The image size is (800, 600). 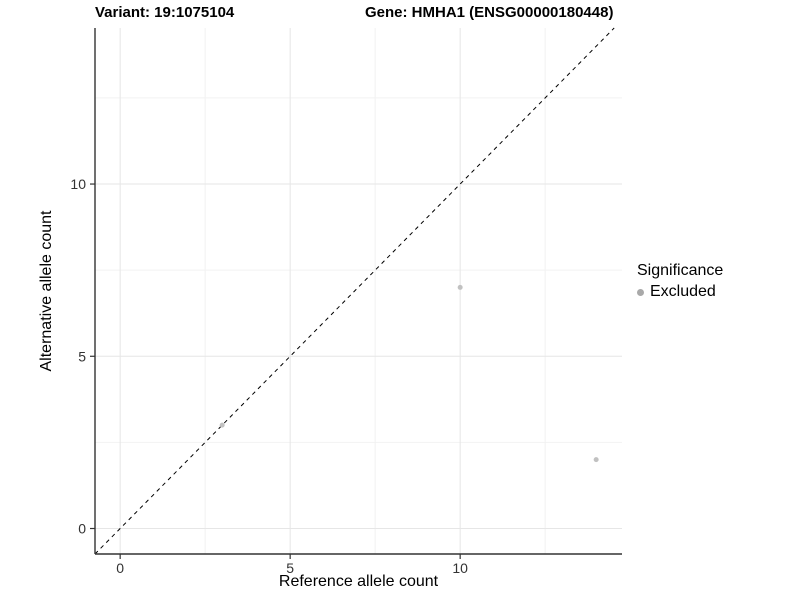 I want to click on x-axis-title: Reference allele count, so click(x=358, y=581).